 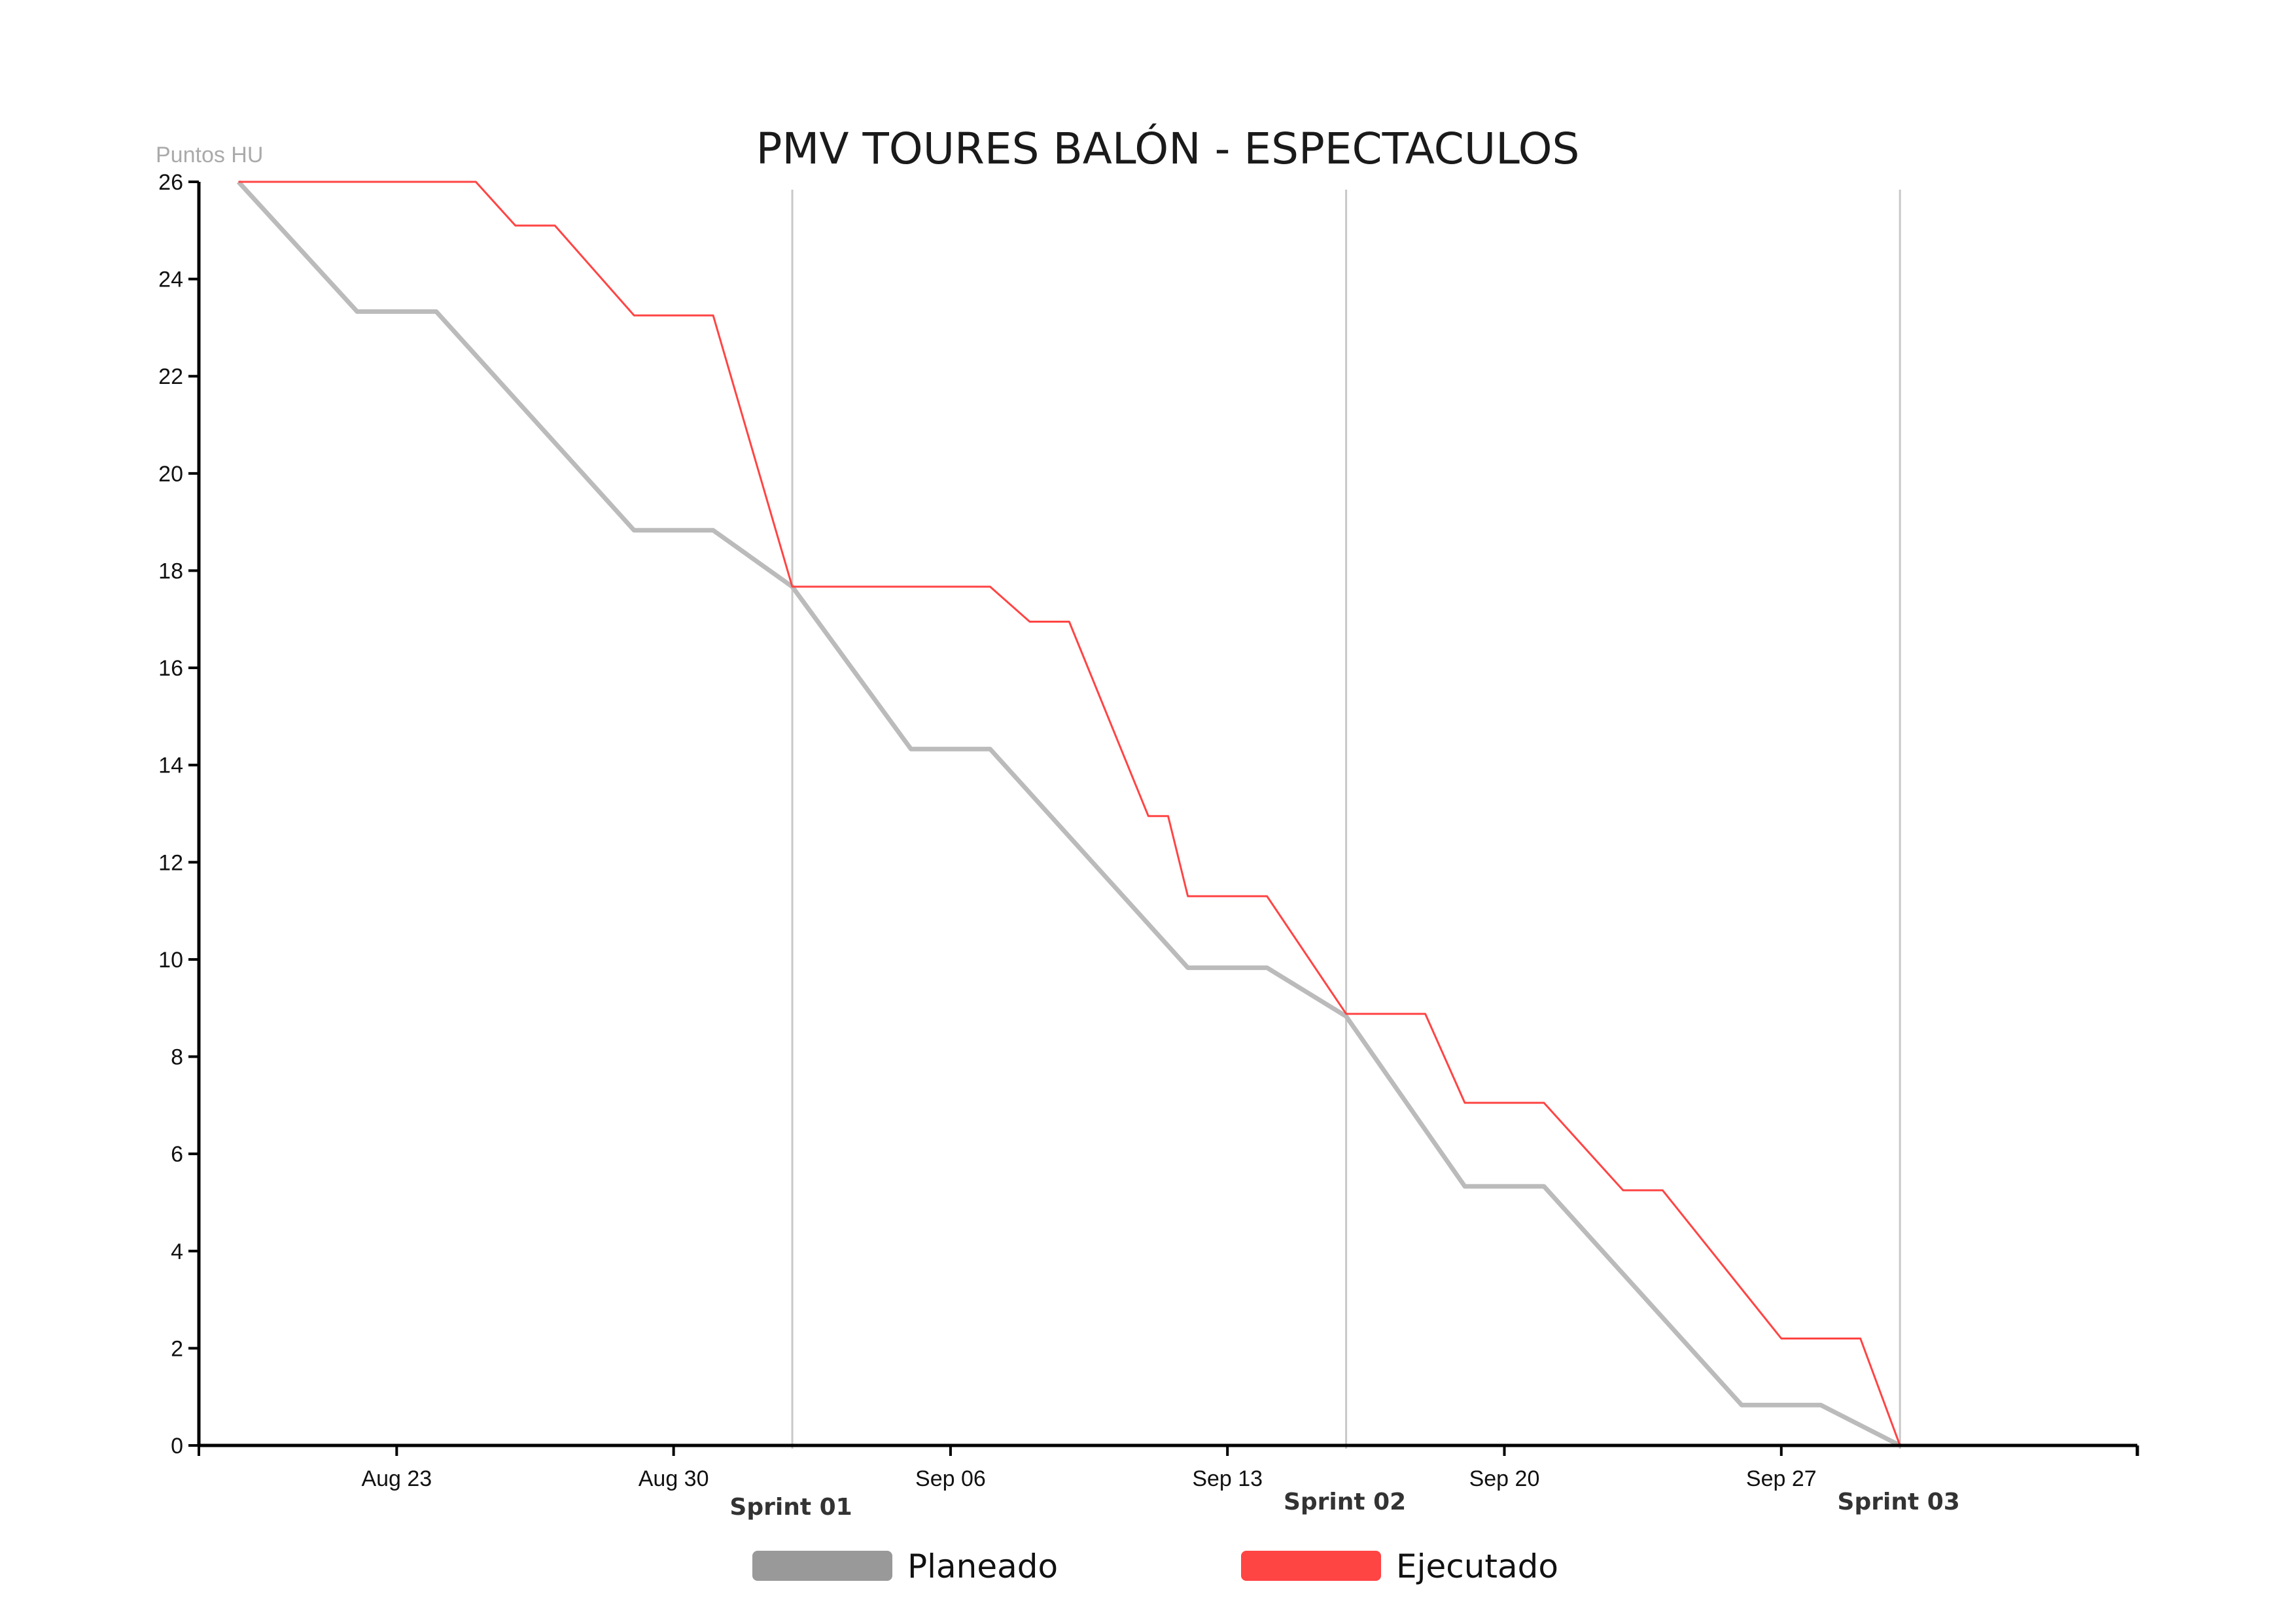 I want to click on sprint-label-1: Sprint 01, so click(x=790, y=1507).